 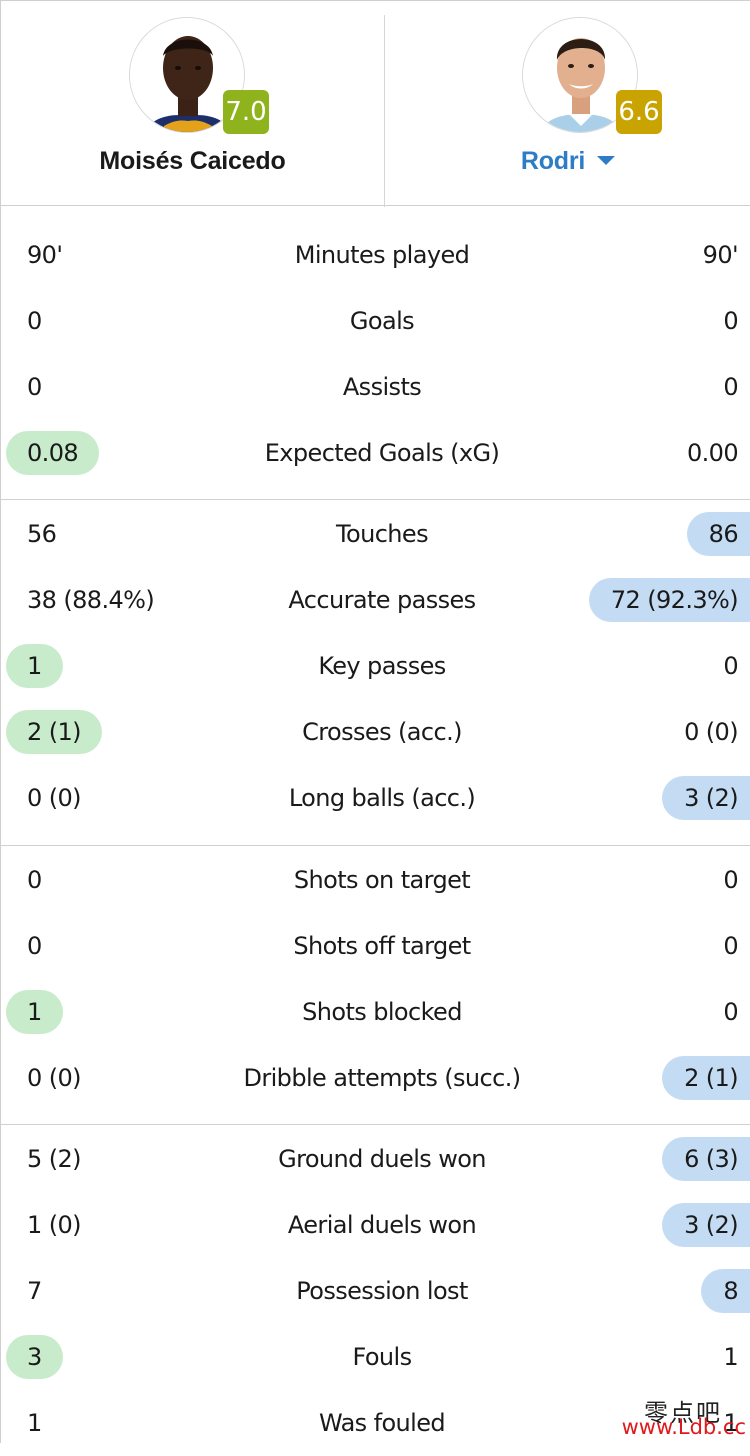 What do you see at coordinates (192, 161) in the screenshot?
I see `player-name-left: Moisés Caicedo` at bounding box center [192, 161].